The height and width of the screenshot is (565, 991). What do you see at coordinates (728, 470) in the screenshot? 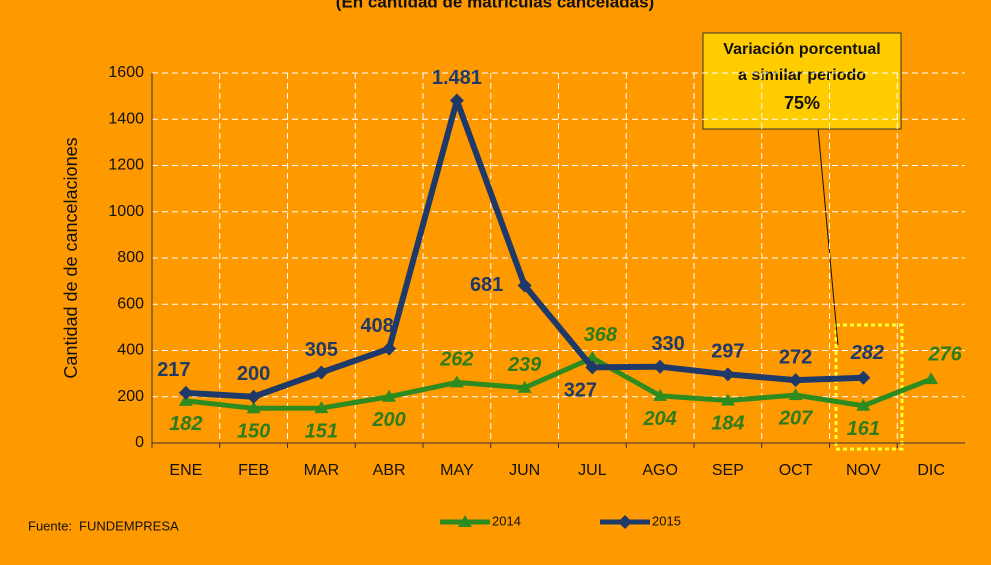
I see `x-tick-label: SEP` at bounding box center [728, 470].